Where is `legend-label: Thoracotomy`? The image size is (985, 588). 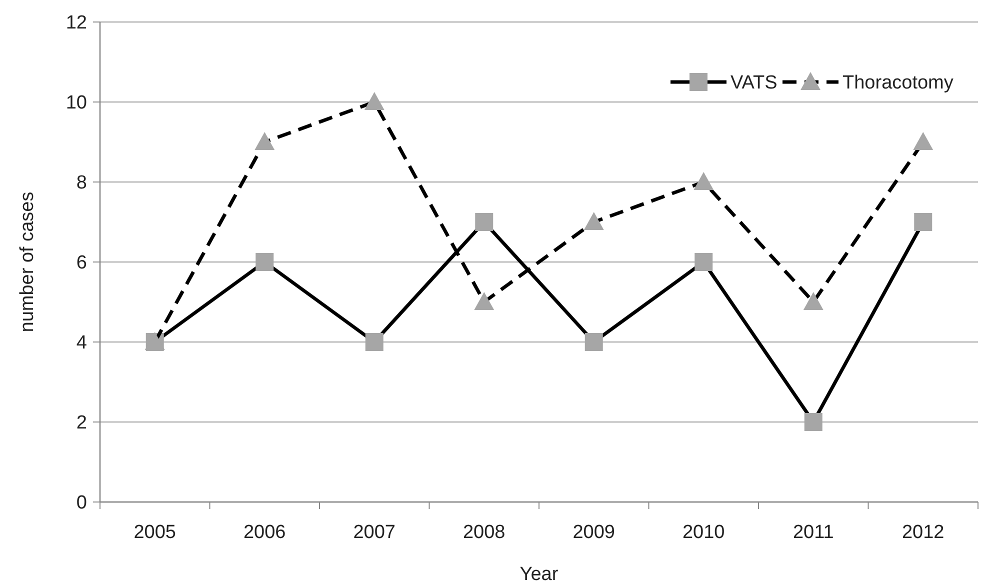 legend-label: Thoracotomy is located at coordinates (898, 83).